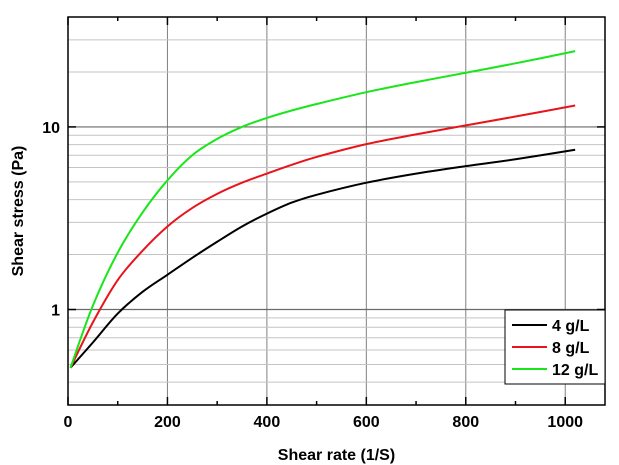 The height and width of the screenshot is (465, 619). I want to click on x-tick-label: 0, so click(68, 422).